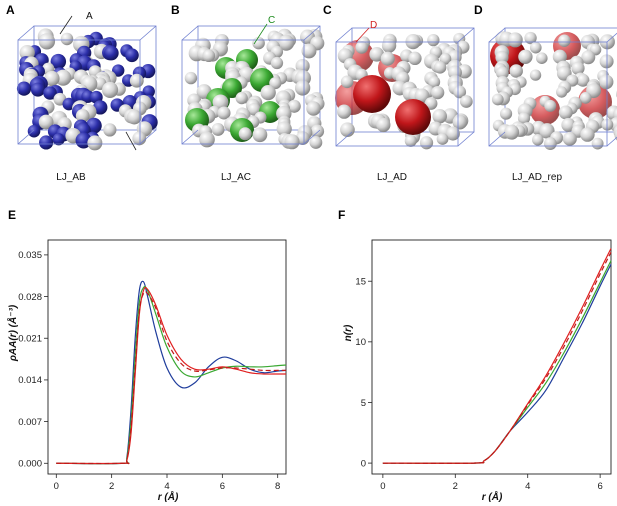 The width and height of the screenshot is (617, 506). I want to click on callout-line-b, so click(131, 141).